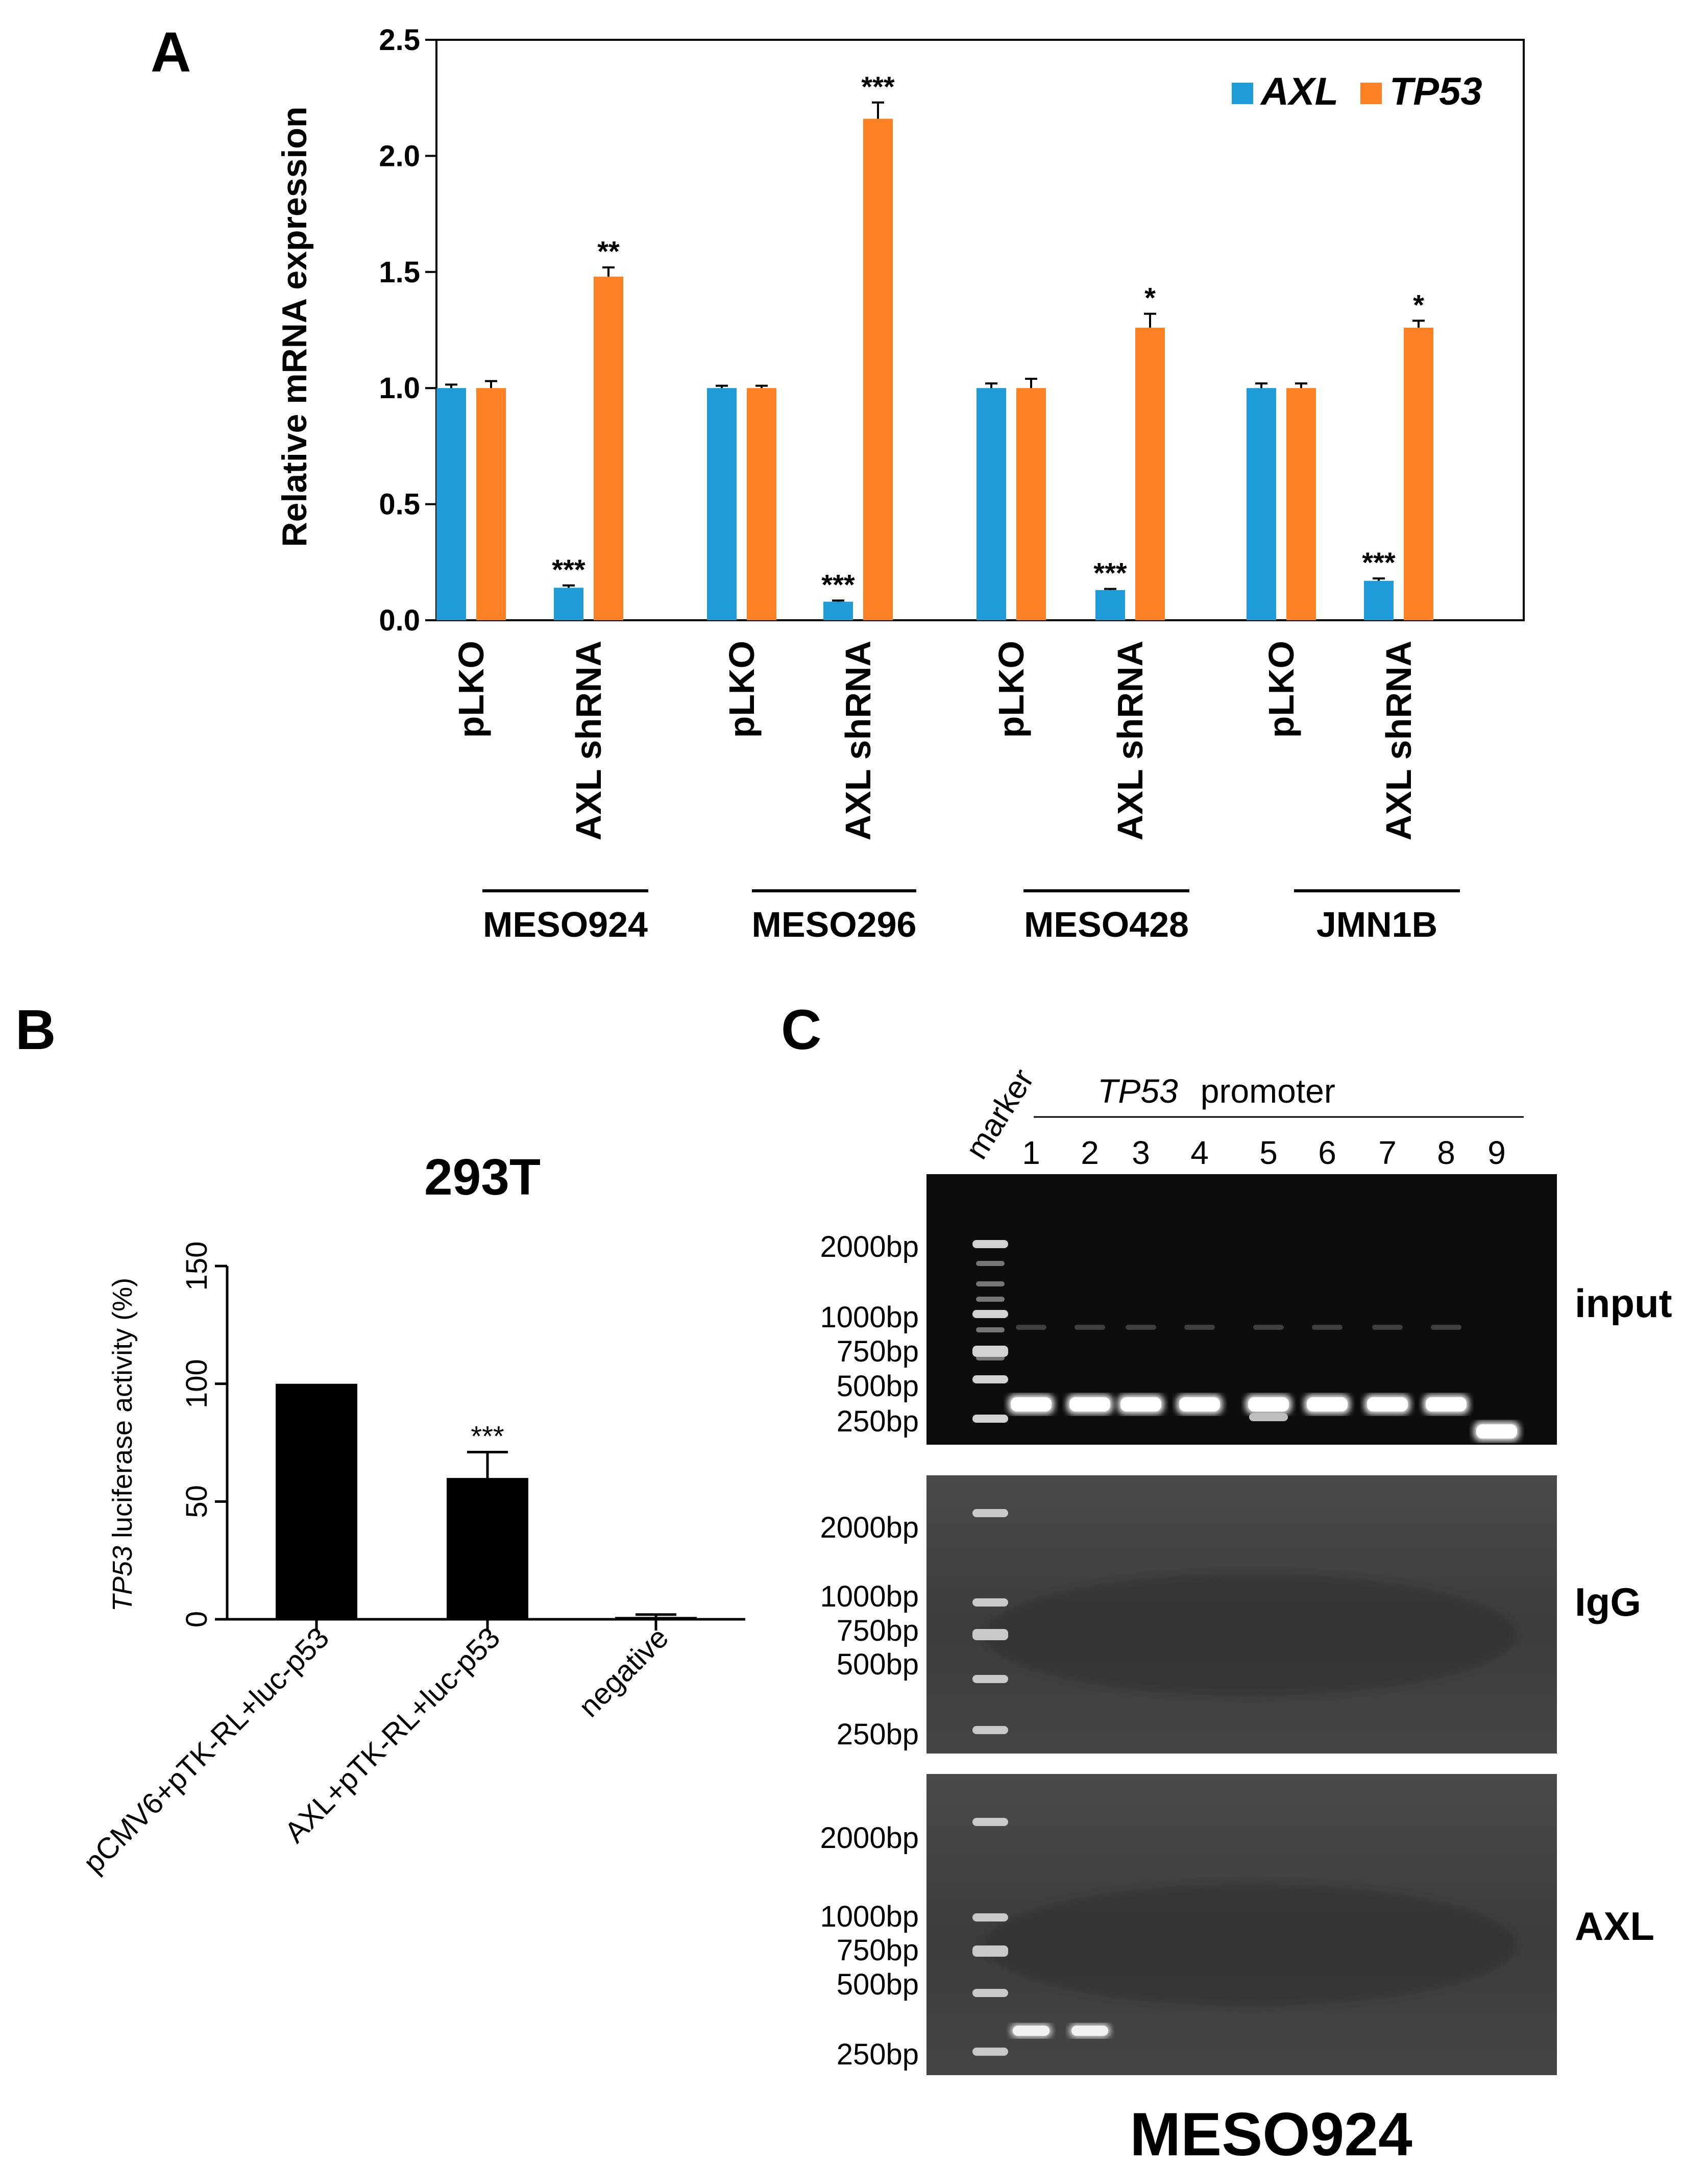 The image size is (1708, 2165). What do you see at coordinates (399, 40) in the screenshot?
I see `y-tick-label: 2.5` at bounding box center [399, 40].